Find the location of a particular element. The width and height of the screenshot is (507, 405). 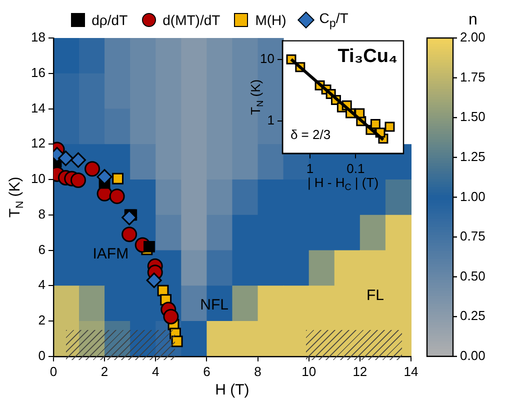

annotation: FL is located at coordinates (375, 295).